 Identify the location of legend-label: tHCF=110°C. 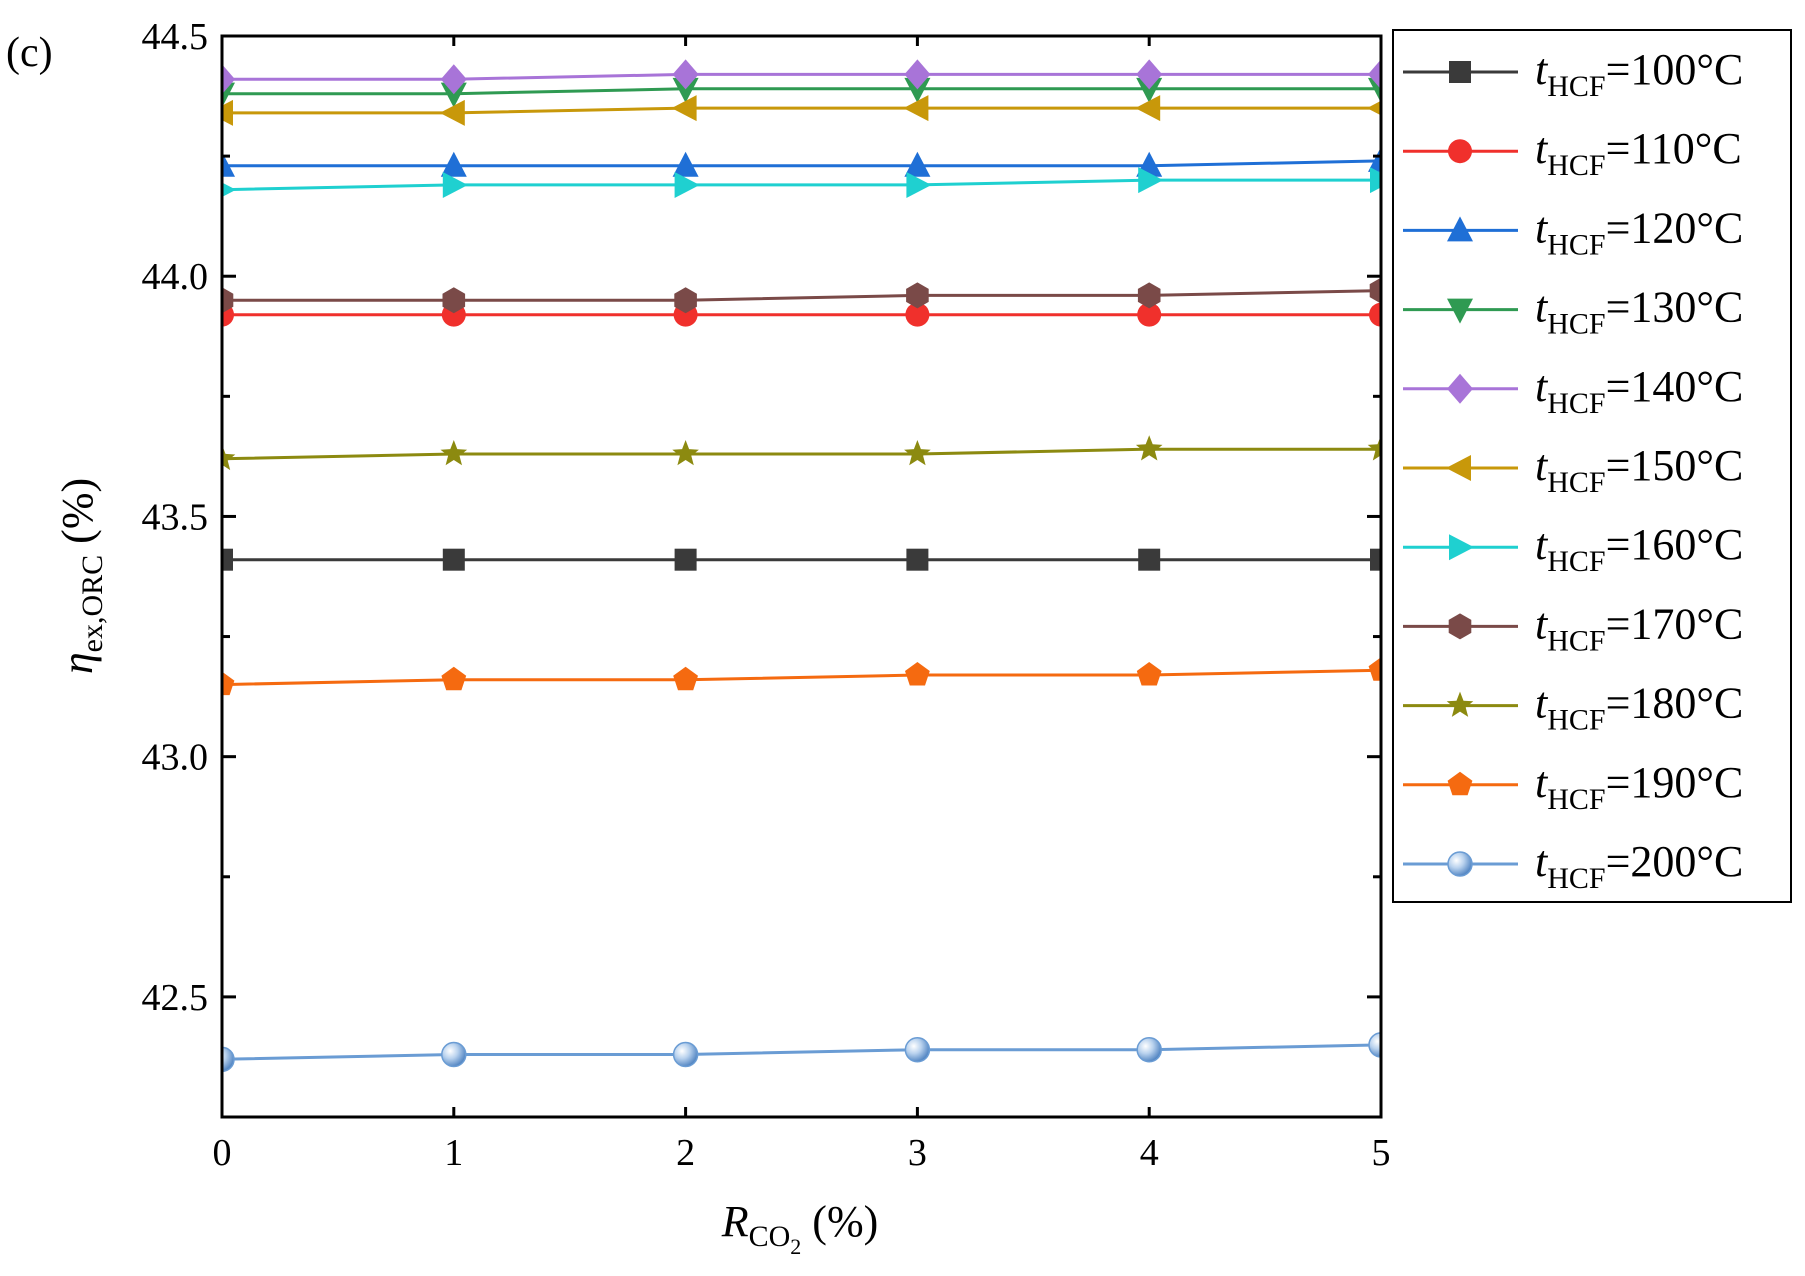
(1638, 153).